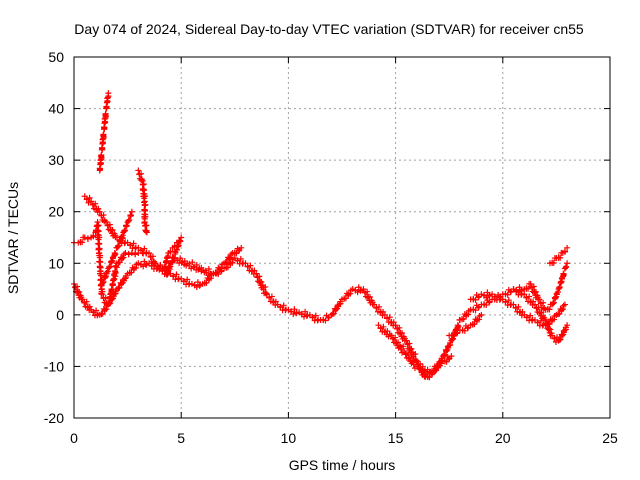  Describe the element at coordinates (54, 366) in the screenshot. I see `y-tick-label: -10` at that location.